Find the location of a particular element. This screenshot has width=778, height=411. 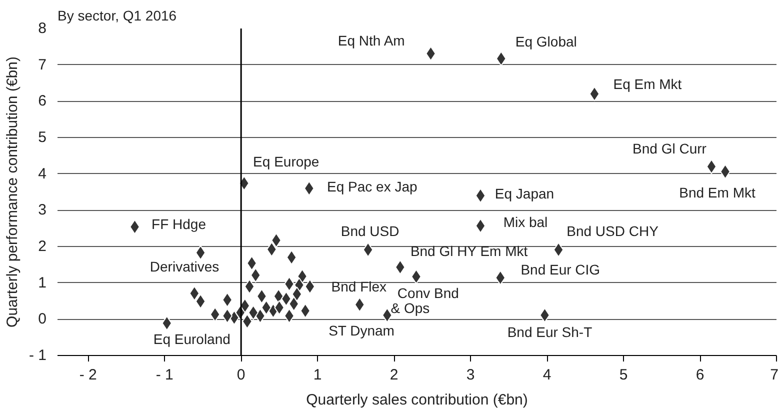

x-tick-label: 1 is located at coordinates (317, 375).